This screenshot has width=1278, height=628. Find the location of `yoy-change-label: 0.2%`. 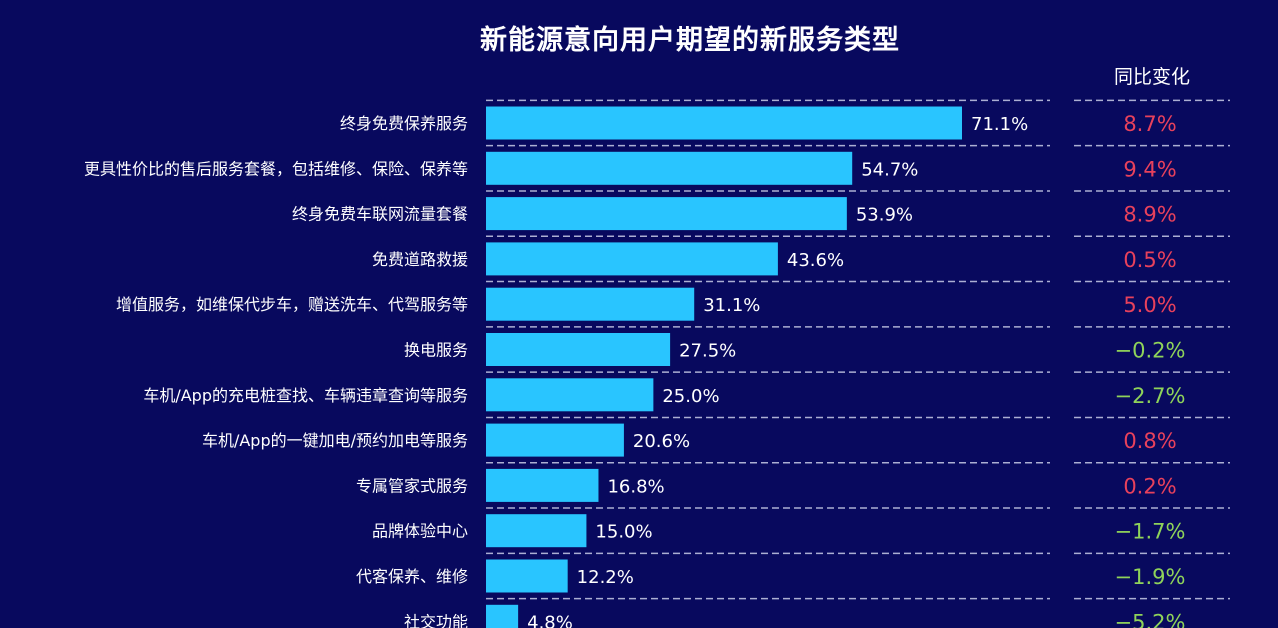

yoy-change-label: 0.2% is located at coordinates (1149, 486).